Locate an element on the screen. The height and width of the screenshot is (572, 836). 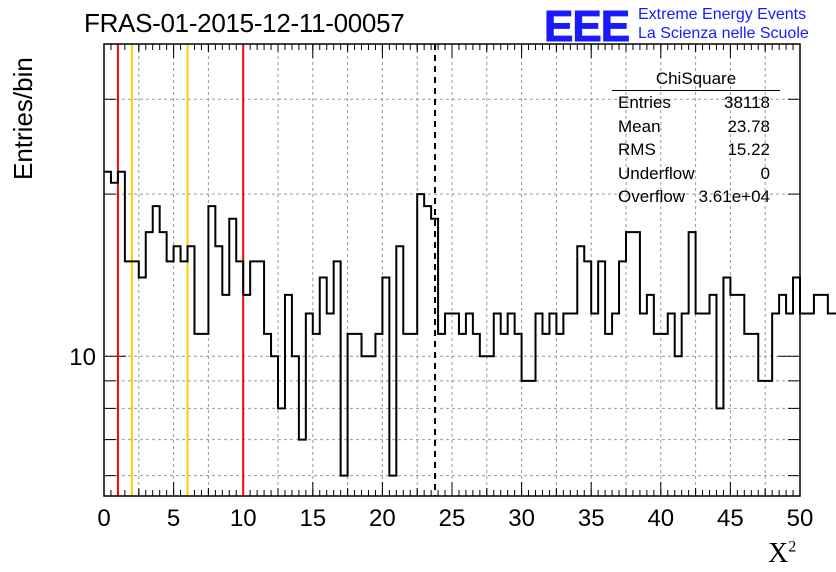
x-tick-label: 0 is located at coordinates (103, 518).